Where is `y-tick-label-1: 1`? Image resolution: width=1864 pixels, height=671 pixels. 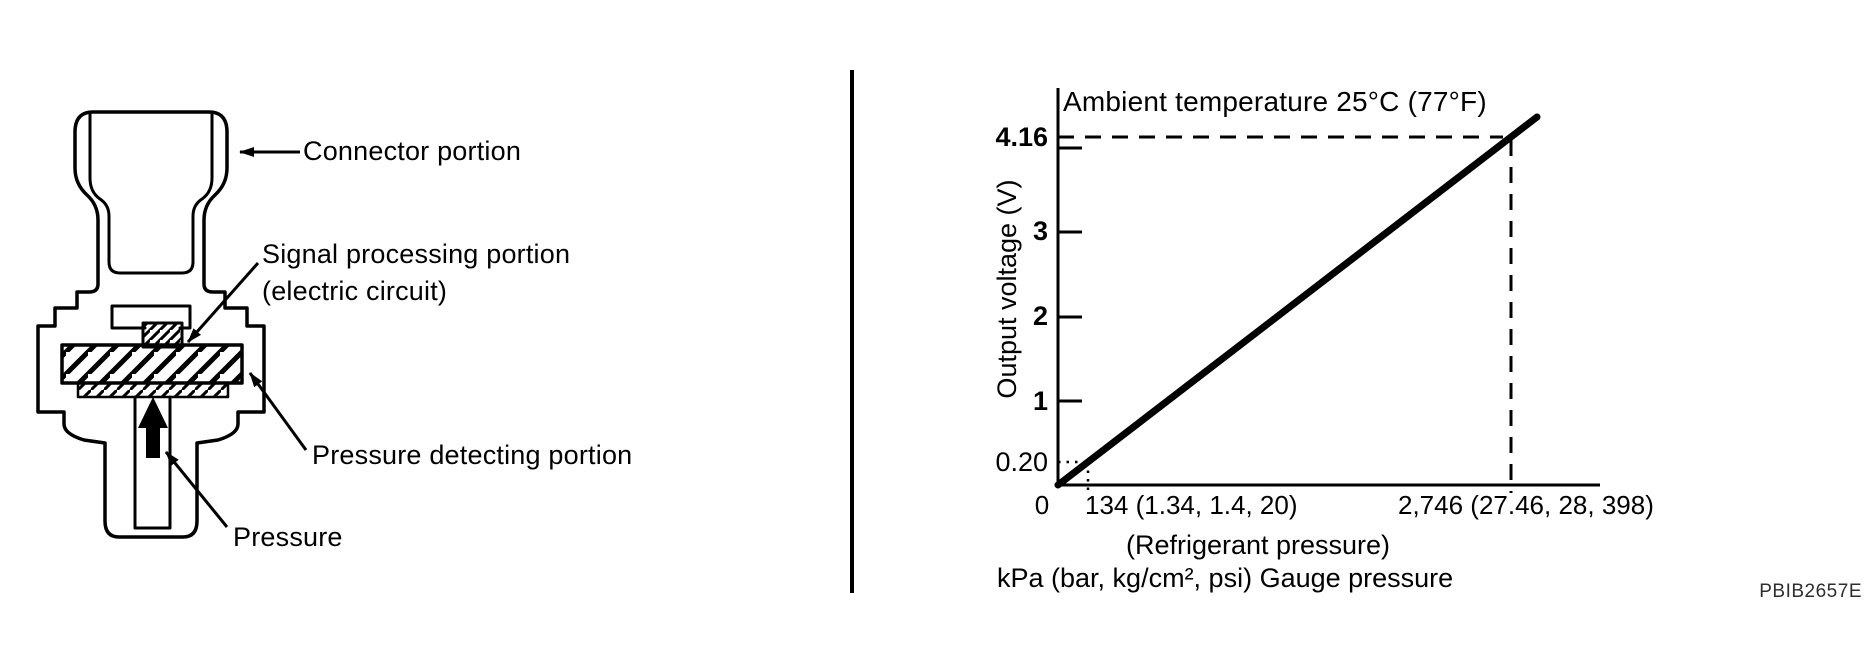
y-tick-label-1: 1 is located at coordinates (1040, 401).